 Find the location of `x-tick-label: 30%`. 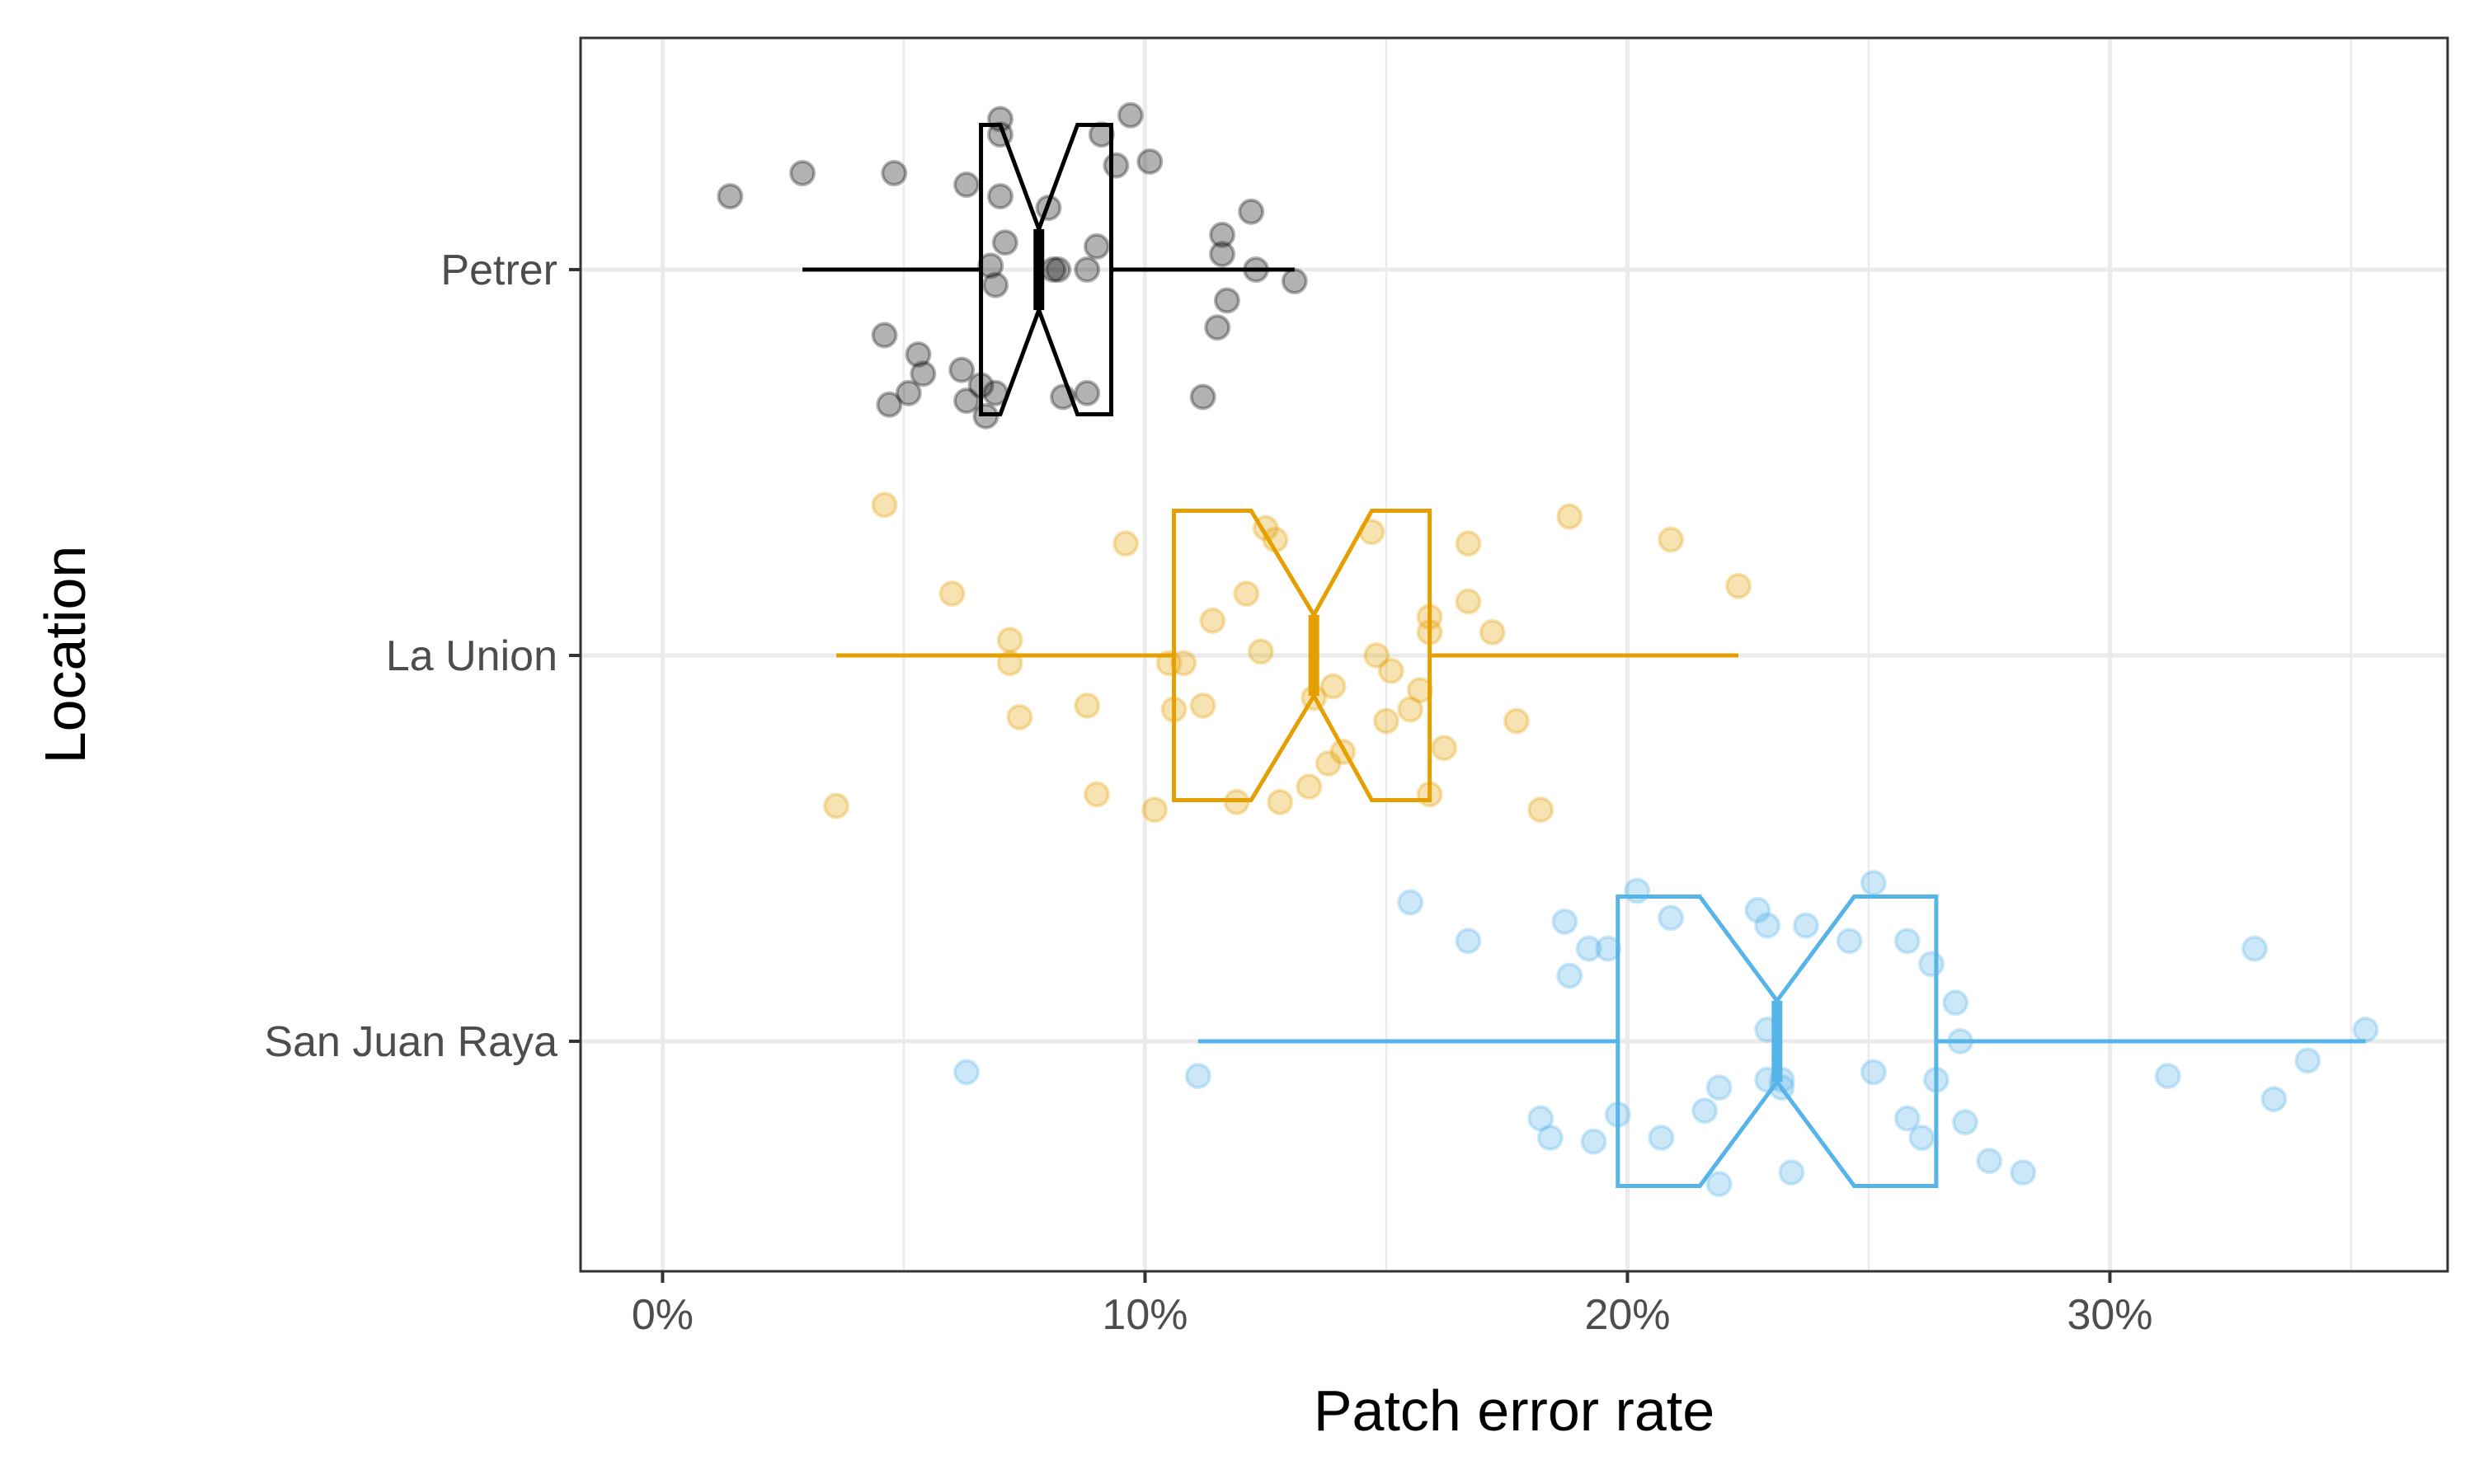

x-tick-label: 30% is located at coordinates (2109, 1315).